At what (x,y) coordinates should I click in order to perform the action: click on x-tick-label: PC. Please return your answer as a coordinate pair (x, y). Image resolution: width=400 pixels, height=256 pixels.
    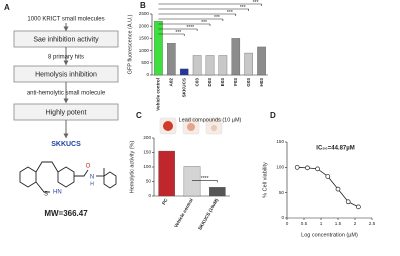
    Looking at the image, I should click on (165, 201).